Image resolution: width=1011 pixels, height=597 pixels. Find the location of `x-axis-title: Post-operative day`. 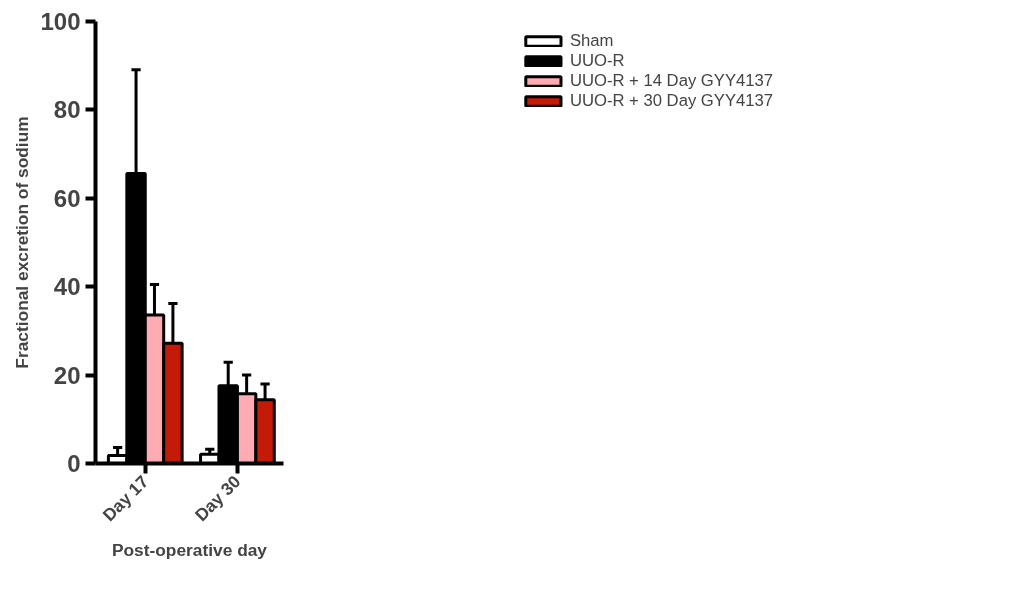

x-axis-title: Post-operative day is located at coordinates (189, 550).